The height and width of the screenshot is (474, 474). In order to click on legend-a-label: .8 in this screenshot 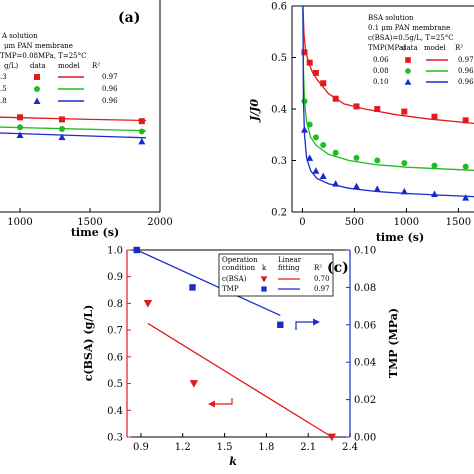, I will do `click(3, 101)`.